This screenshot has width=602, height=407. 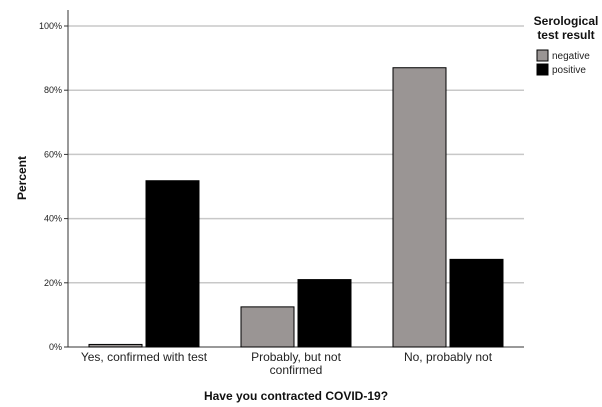 What do you see at coordinates (296, 396) in the screenshot?
I see `x-axis-title: Have you contracted COVID-19?` at bounding box center [296, 396].